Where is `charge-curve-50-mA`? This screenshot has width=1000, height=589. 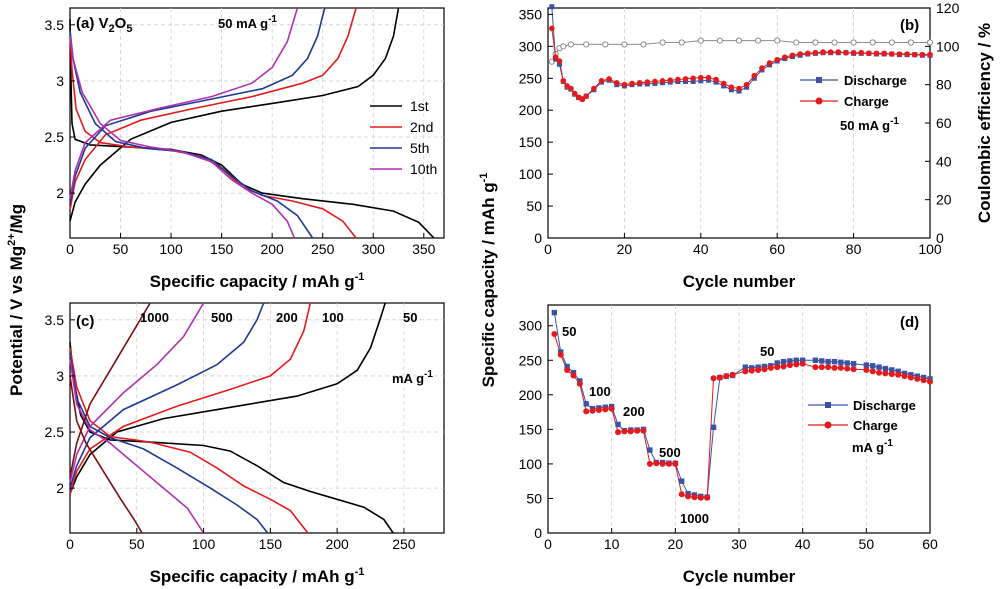
charge-curve-50-mA is located at coordinates (227, 398).